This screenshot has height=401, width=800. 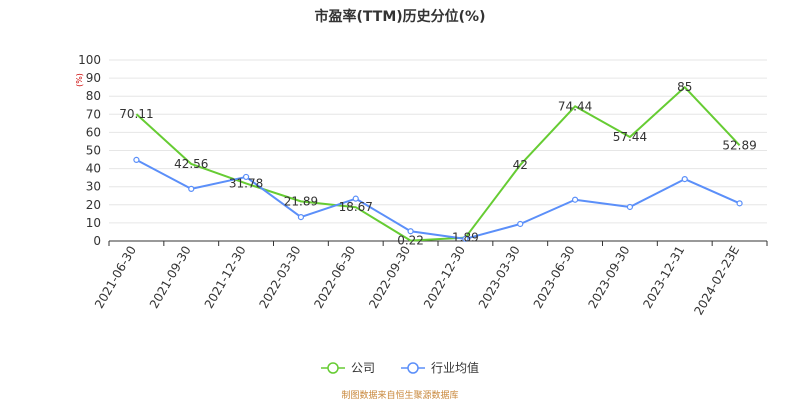 What do you see at coordinates (554, 277) in the screenshot?
I see `x-tick-label: 2023-06-30` at bounding box center [554, 277].